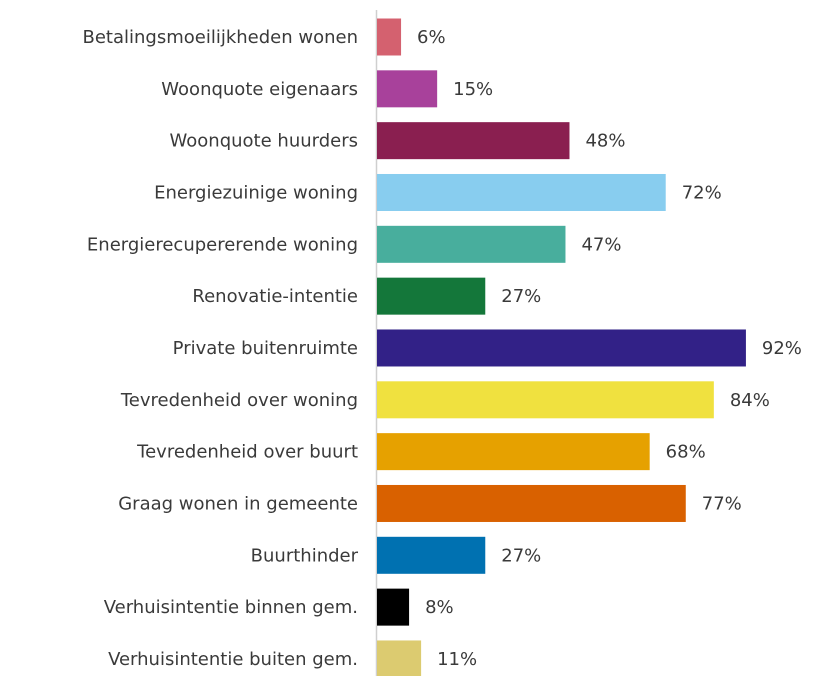 Image resolution: width=813 pixels, height=676 pixels. What do you see at coordinates (601, 244) in the screenshot?
I see `value-label: 47%` at bounding box center [601, 244].